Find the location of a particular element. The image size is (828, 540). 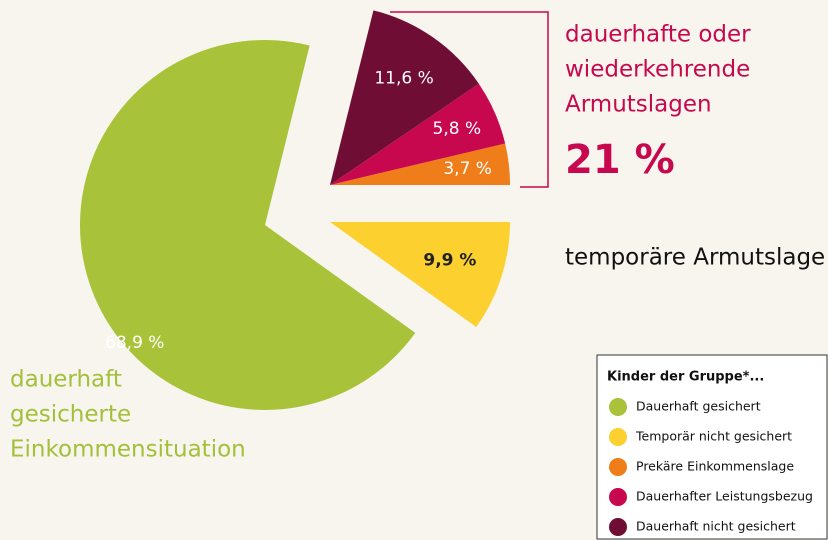

bracket is located at coordinates (469, 99).